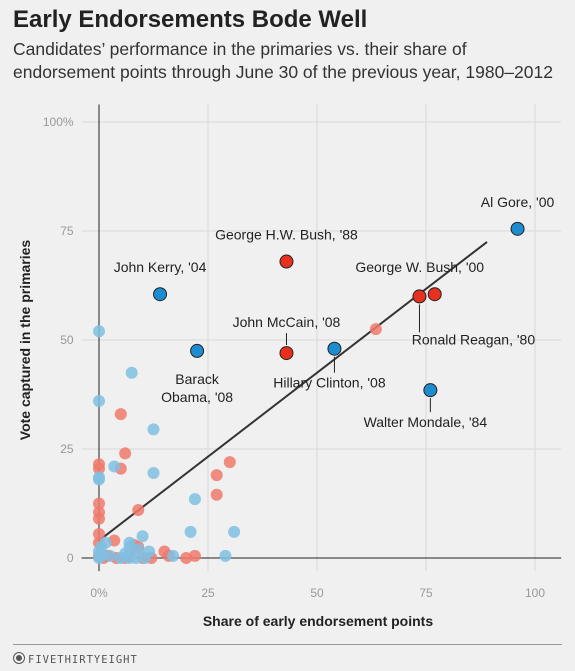 Image resolution: width=575 pixels, height=671 pixels. I want to click on y-axis-label: Vote captured in the primaries, so click(25, 340).